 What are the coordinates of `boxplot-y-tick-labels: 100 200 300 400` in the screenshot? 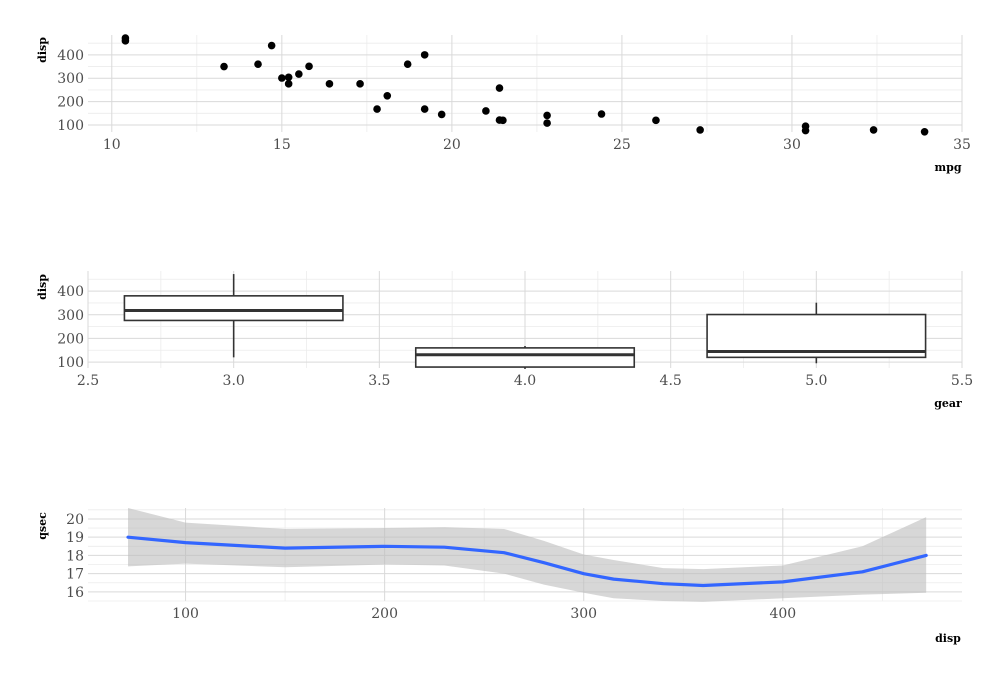 It's located at (70, 327).